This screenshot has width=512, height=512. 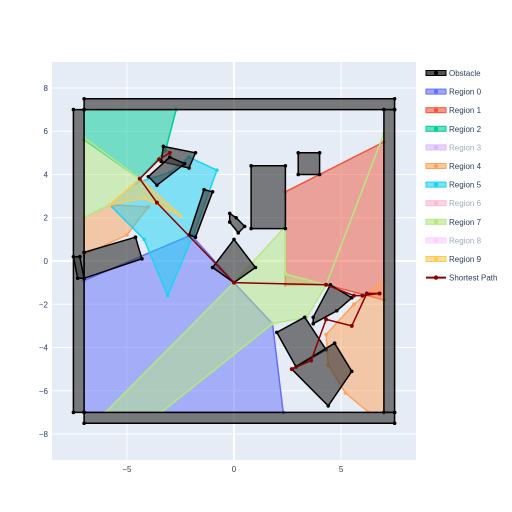 I want to click on legend-item-region-5: Region 5, so click(x=453, y=185).